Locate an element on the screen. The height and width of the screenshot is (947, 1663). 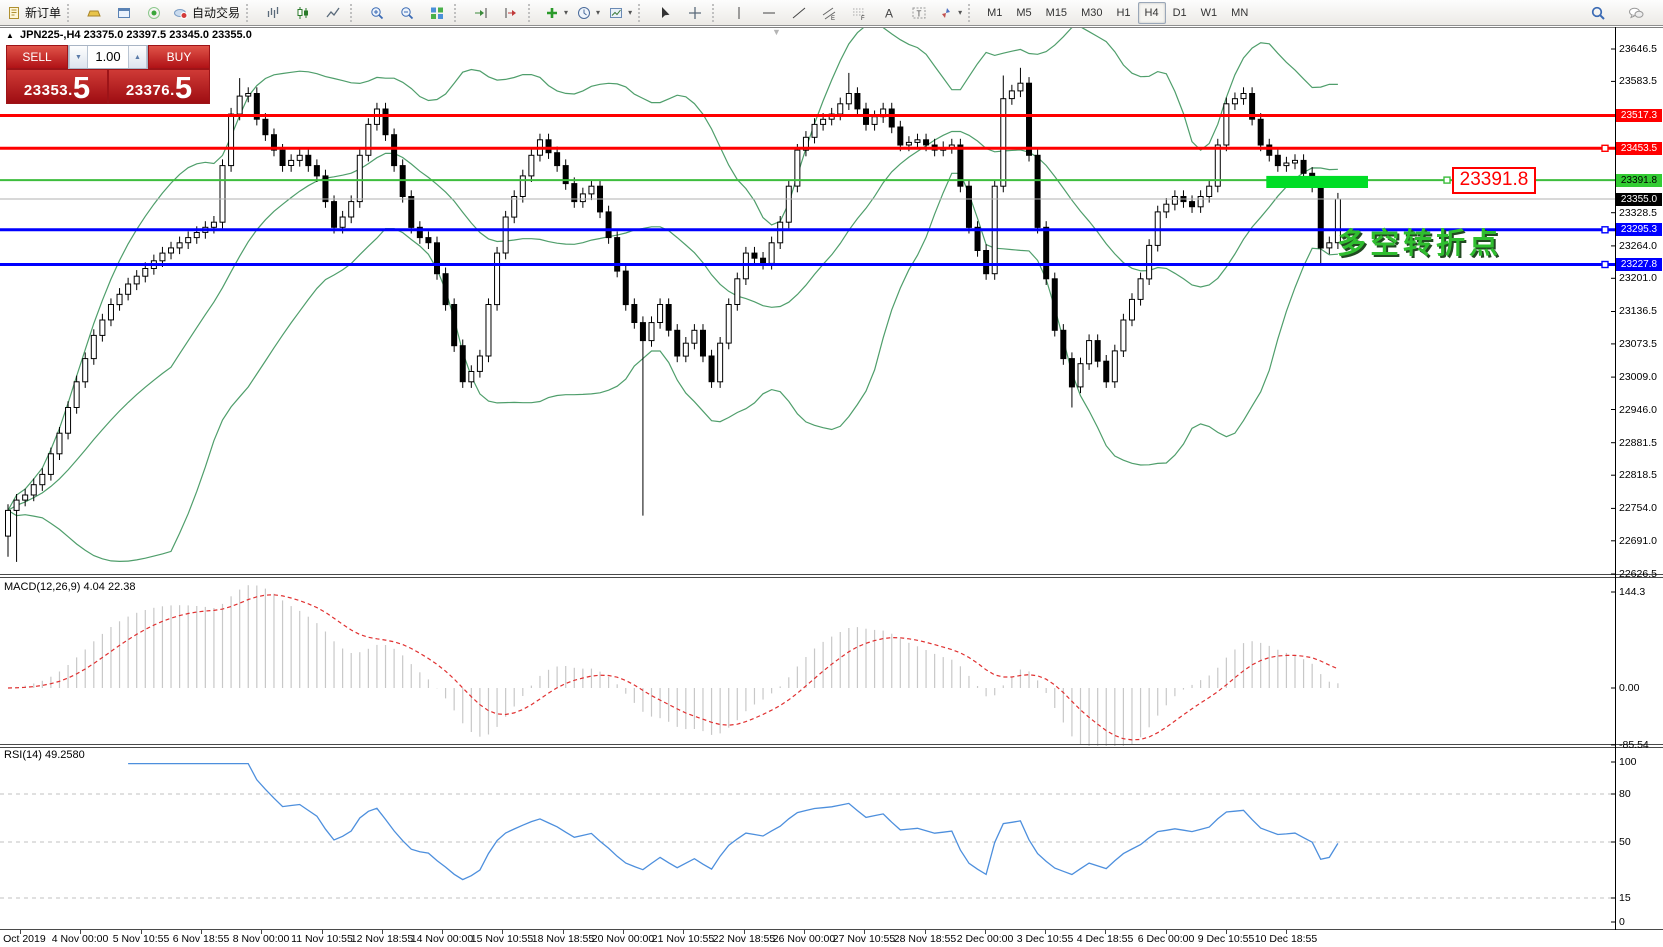
text-label-button: T is located at coordinates (919, 13).